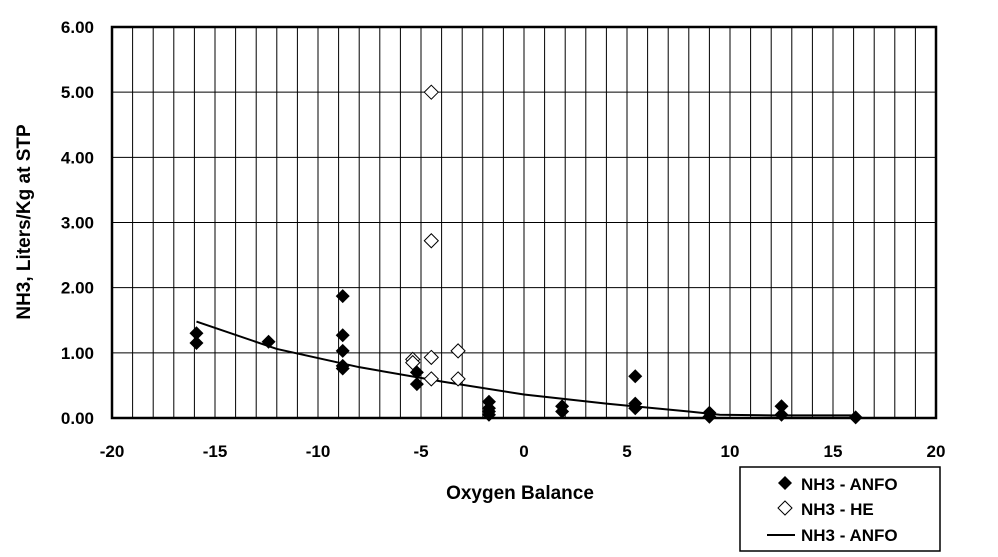 This screenshot has height=557, width=998. What do you see at coordinates (77, 157) in the screenshot?
I see `y-tick-label: 4.00` at bounding box center [77, 157].